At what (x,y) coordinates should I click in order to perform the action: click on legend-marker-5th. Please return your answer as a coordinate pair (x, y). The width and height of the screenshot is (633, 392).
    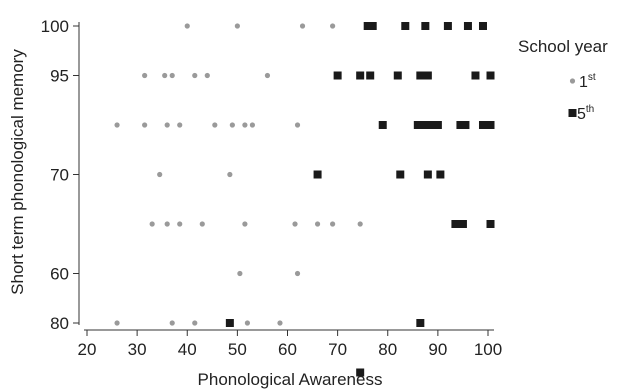
    Looking at the image, I should click on (572, 113).